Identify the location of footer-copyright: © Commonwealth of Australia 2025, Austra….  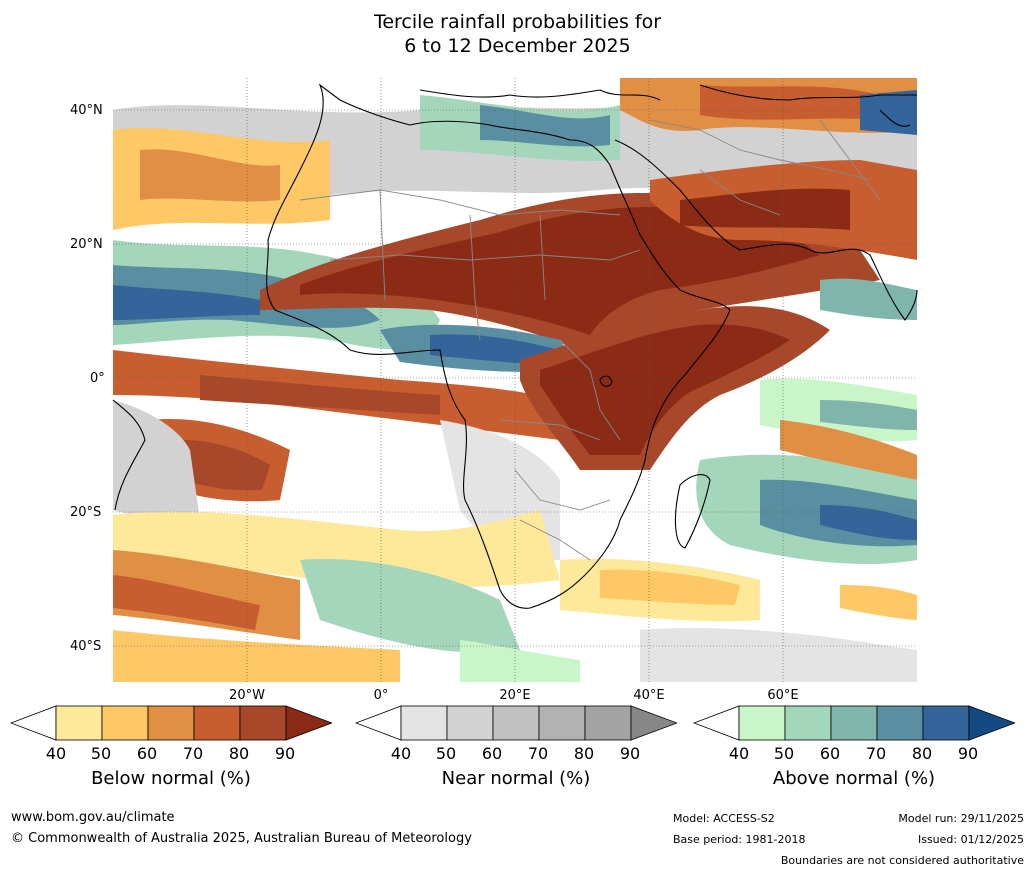
(241, 838).